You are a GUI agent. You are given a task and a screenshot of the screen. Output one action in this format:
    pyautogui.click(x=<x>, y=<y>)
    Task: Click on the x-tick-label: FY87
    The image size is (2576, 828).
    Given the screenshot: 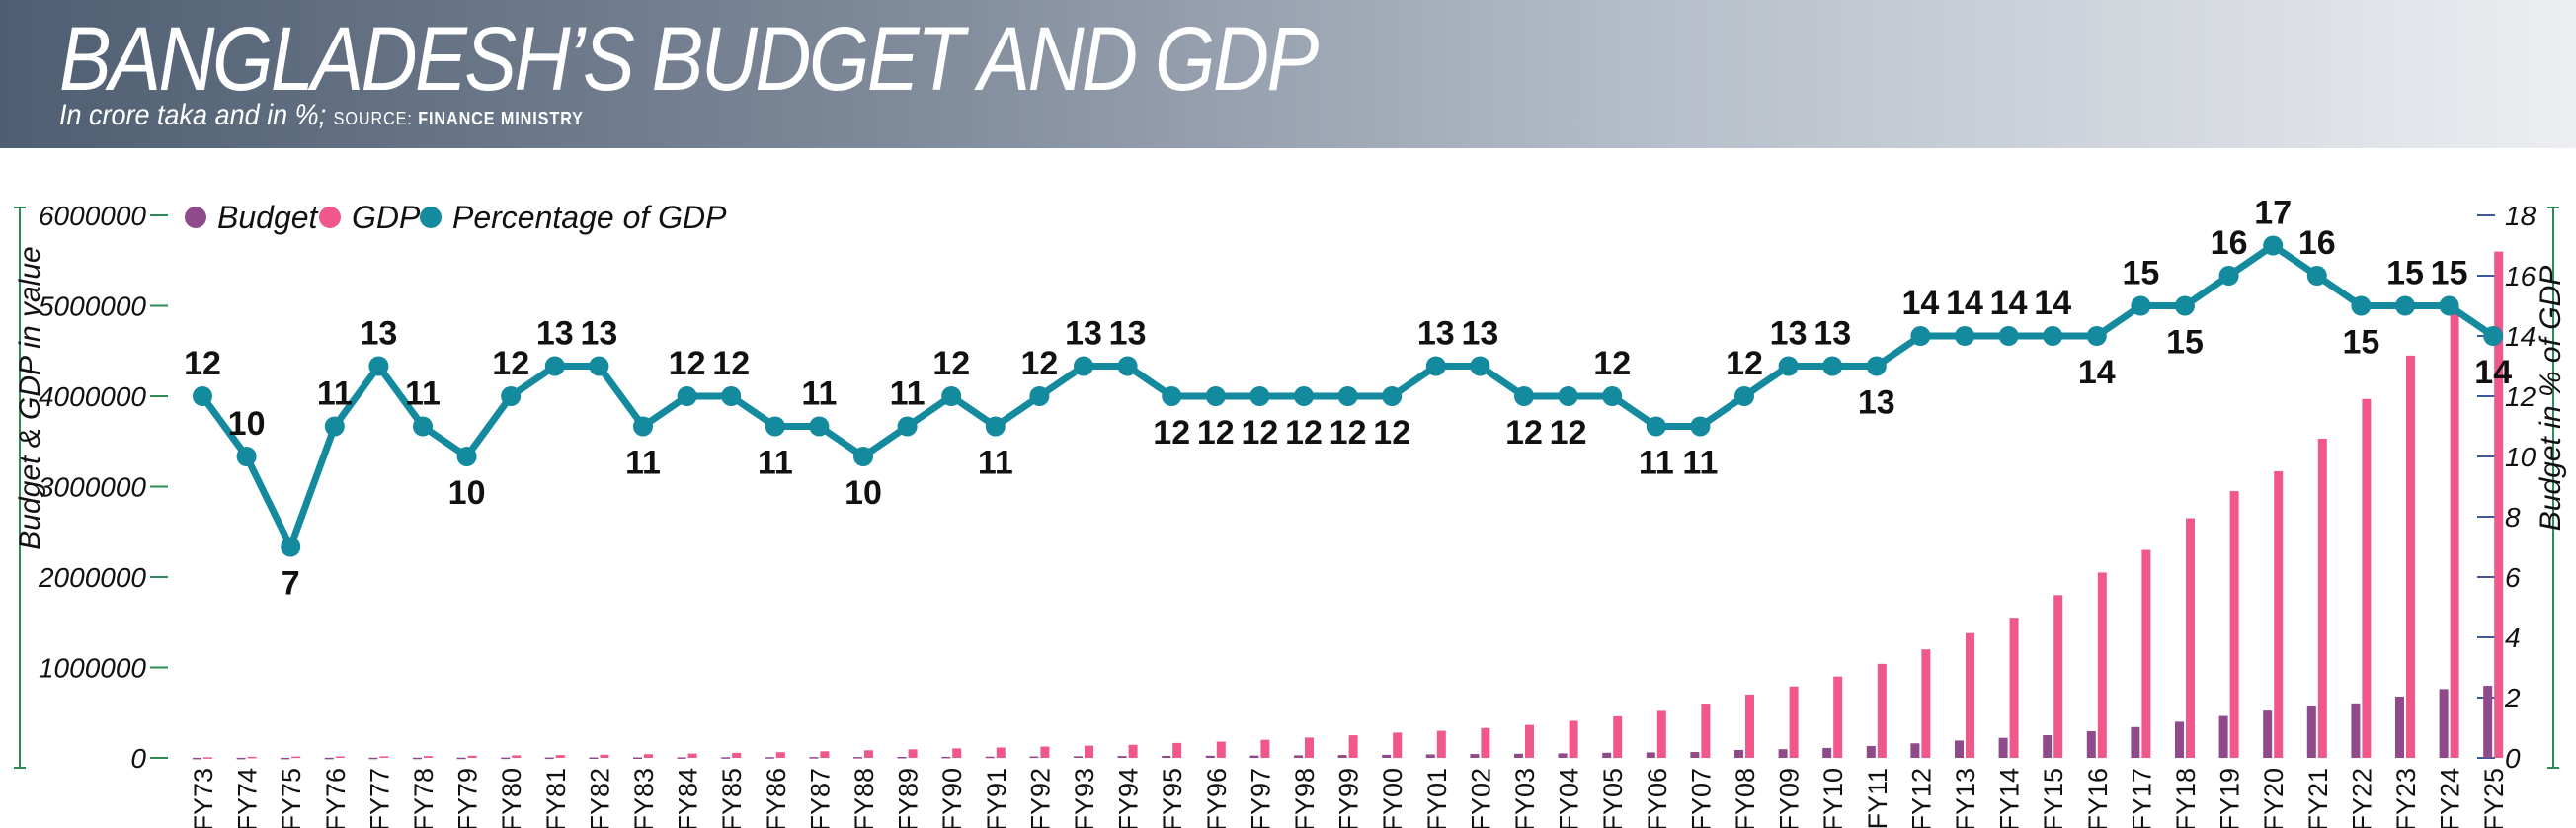 What is the action you would take?
    pyautogui.click(x=820, y=798)
    